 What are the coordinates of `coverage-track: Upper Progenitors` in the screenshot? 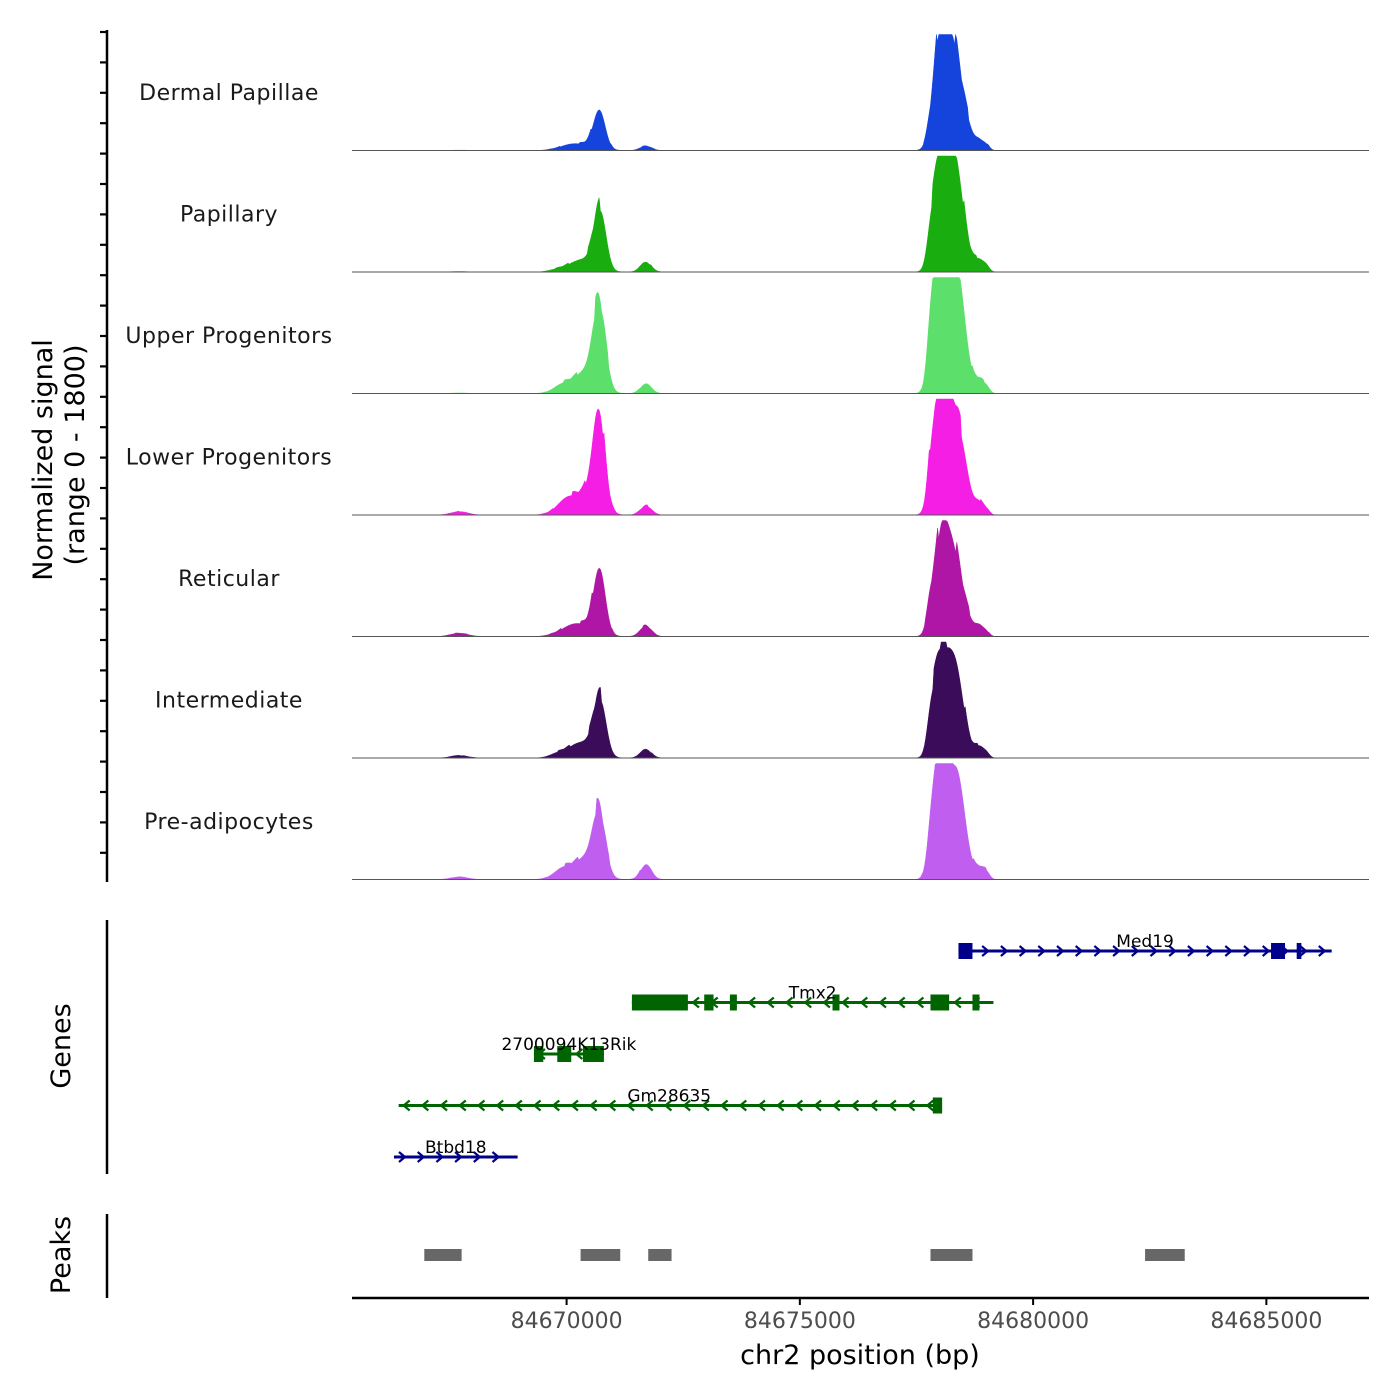 It's located at (747, 335).